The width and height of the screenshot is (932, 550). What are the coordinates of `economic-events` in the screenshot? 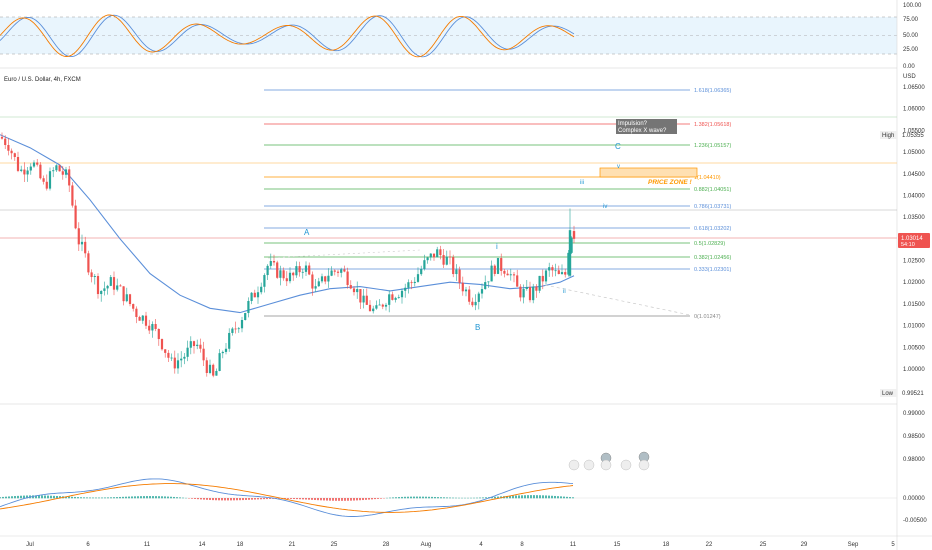 It's located at (609, 461).